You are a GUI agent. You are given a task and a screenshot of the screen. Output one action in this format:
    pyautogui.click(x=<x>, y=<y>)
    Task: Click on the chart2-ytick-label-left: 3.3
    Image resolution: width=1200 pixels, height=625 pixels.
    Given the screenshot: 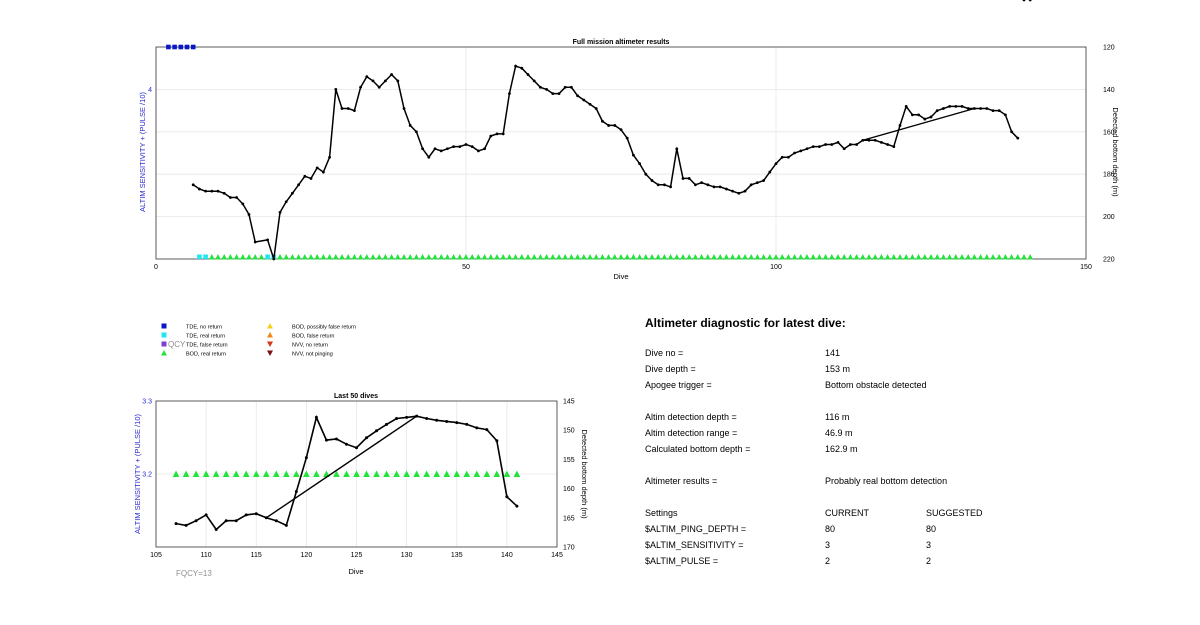 What is the action you would take?
    pyautogui.click(x=147, y=402)
    